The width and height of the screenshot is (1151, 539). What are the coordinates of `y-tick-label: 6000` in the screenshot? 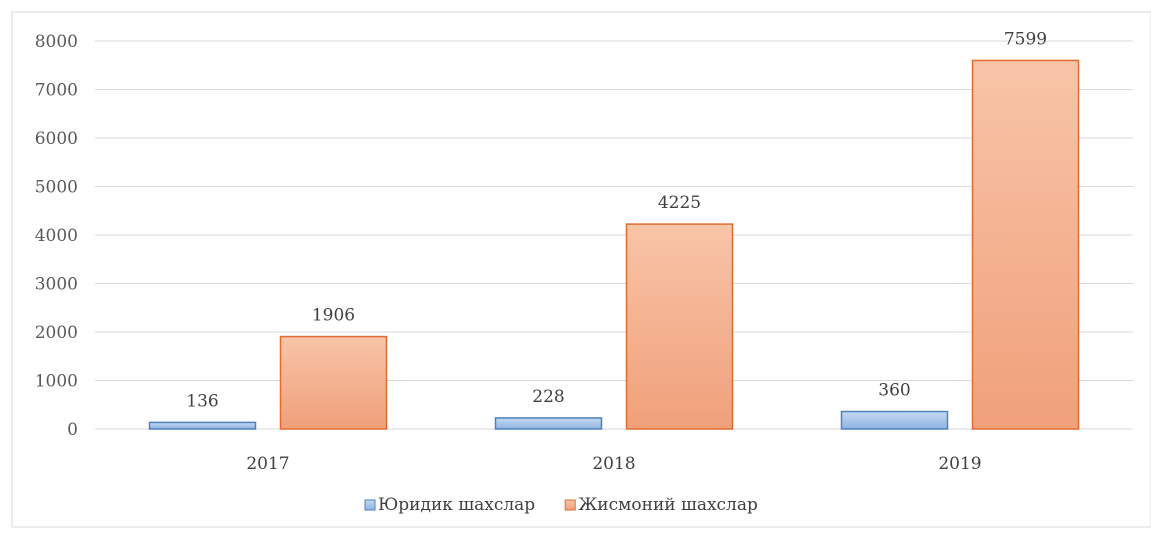 It's located at (56, 139).